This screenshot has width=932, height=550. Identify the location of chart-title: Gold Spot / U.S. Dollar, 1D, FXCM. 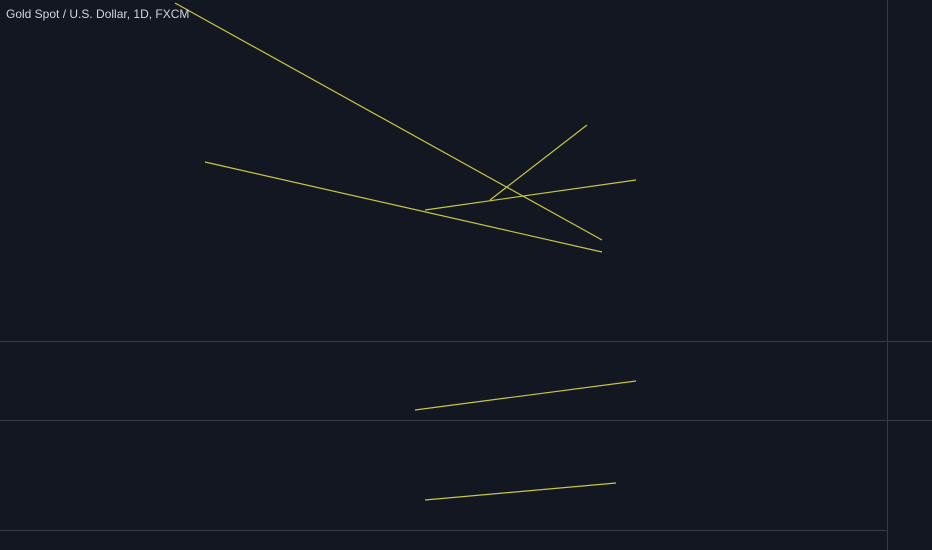
(97, 14).